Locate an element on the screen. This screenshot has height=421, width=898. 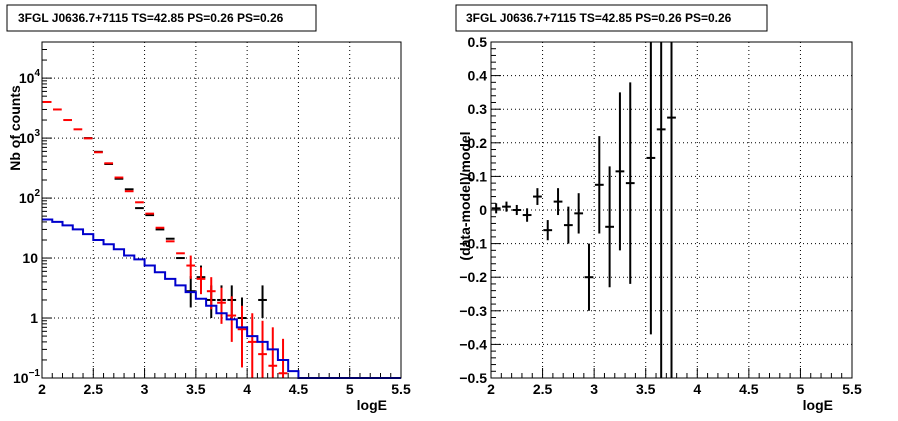
y-tick-label: 0.2 is located at coordinates (478, 143).